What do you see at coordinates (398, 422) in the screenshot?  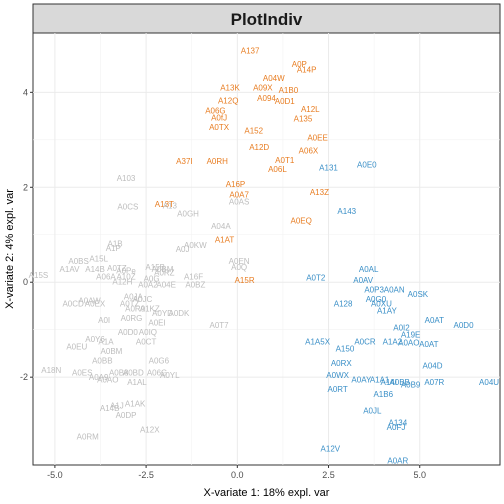 I see `point-label: A134` at bounding box center [398, 422].